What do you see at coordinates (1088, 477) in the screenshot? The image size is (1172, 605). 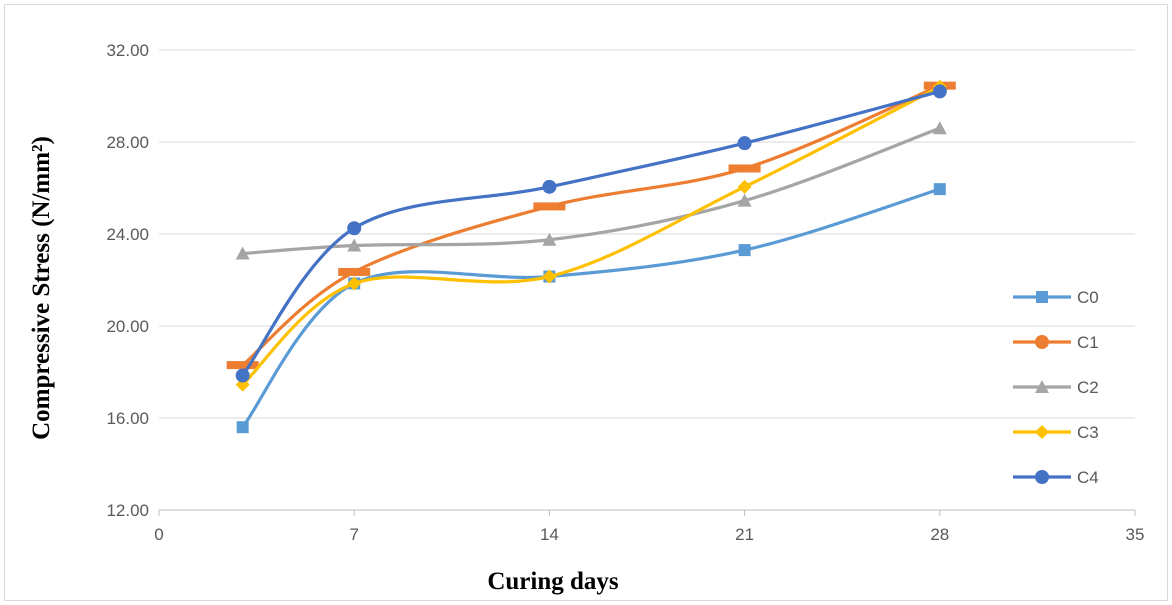 I see `legend-label: C4` at bounding box center [1088, 477].